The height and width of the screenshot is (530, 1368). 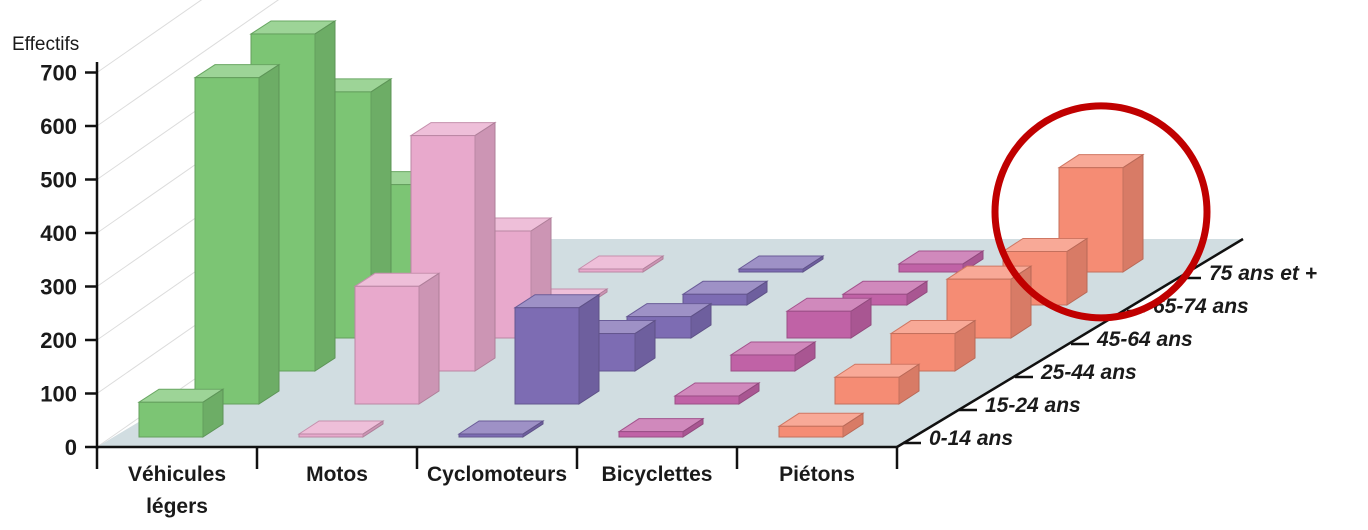 I want to click on highlight-ring, so click(x=1101, y=212).